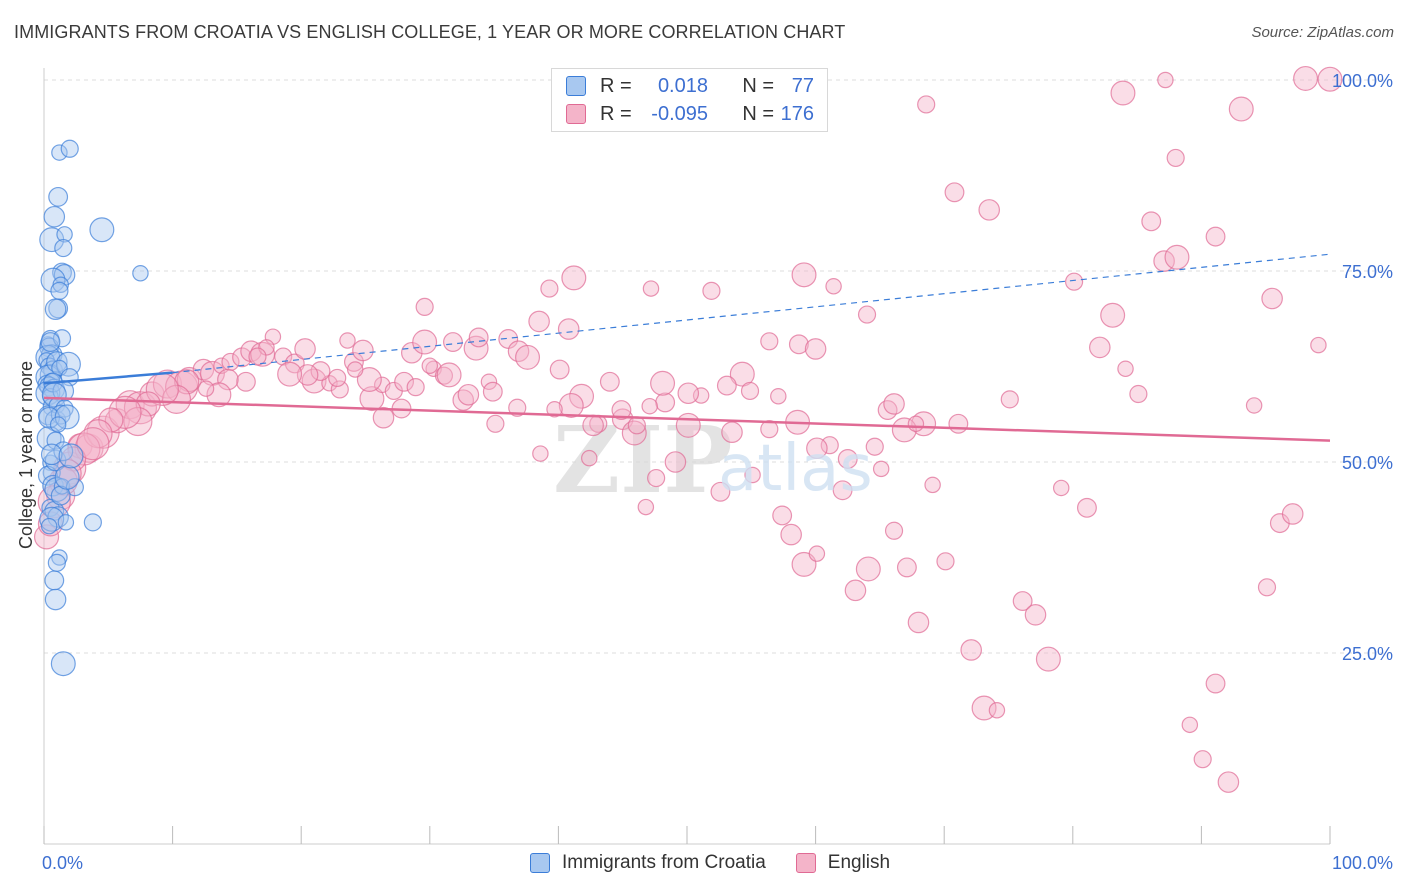  What do you see at coordinates (689, 100) in the screenshot?
I see `correlation-legend: R = 0.018 N = 77 R = -0.095 N = 176` at bounding box center [689, 100].